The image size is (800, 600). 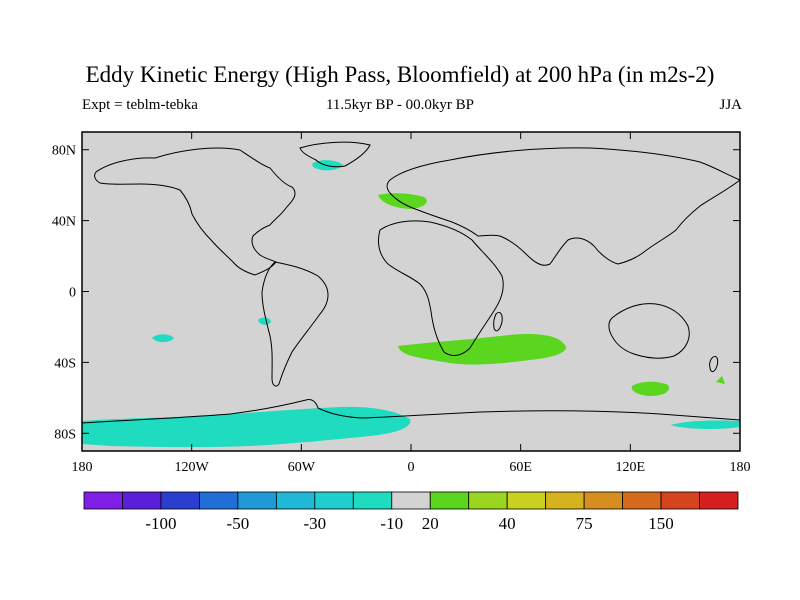 I want to click on coast-eurasia, so click(x=563, y=206).